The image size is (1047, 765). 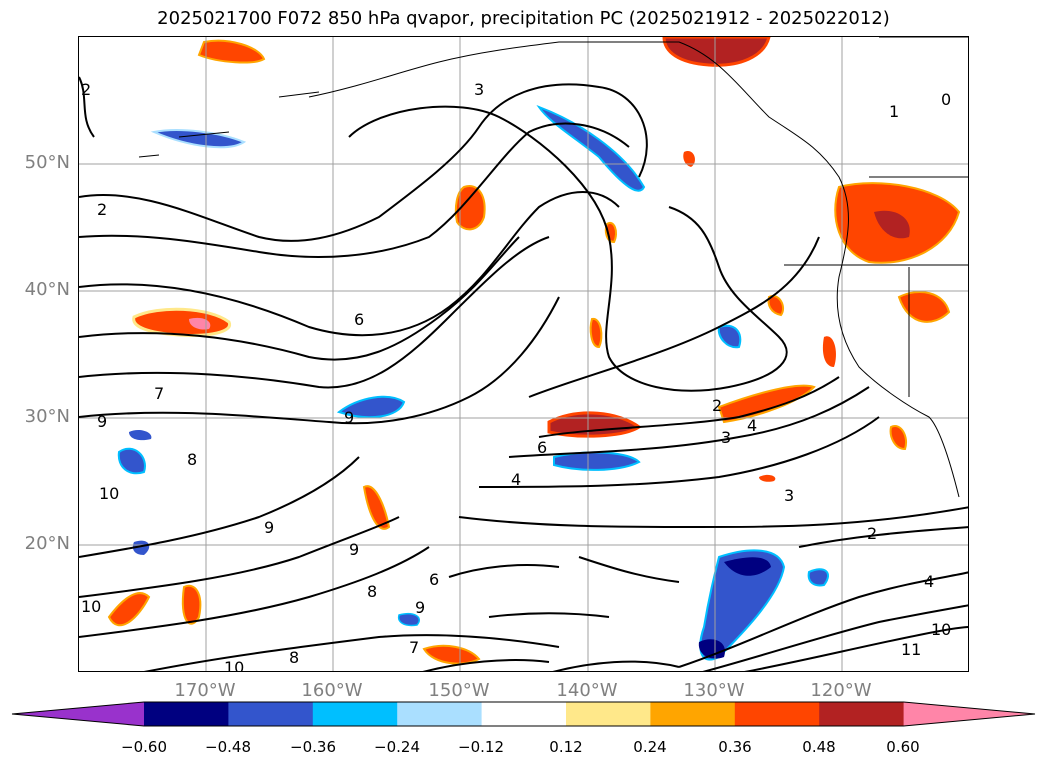 I want to click on colorbar, so click(x=523, y=714).